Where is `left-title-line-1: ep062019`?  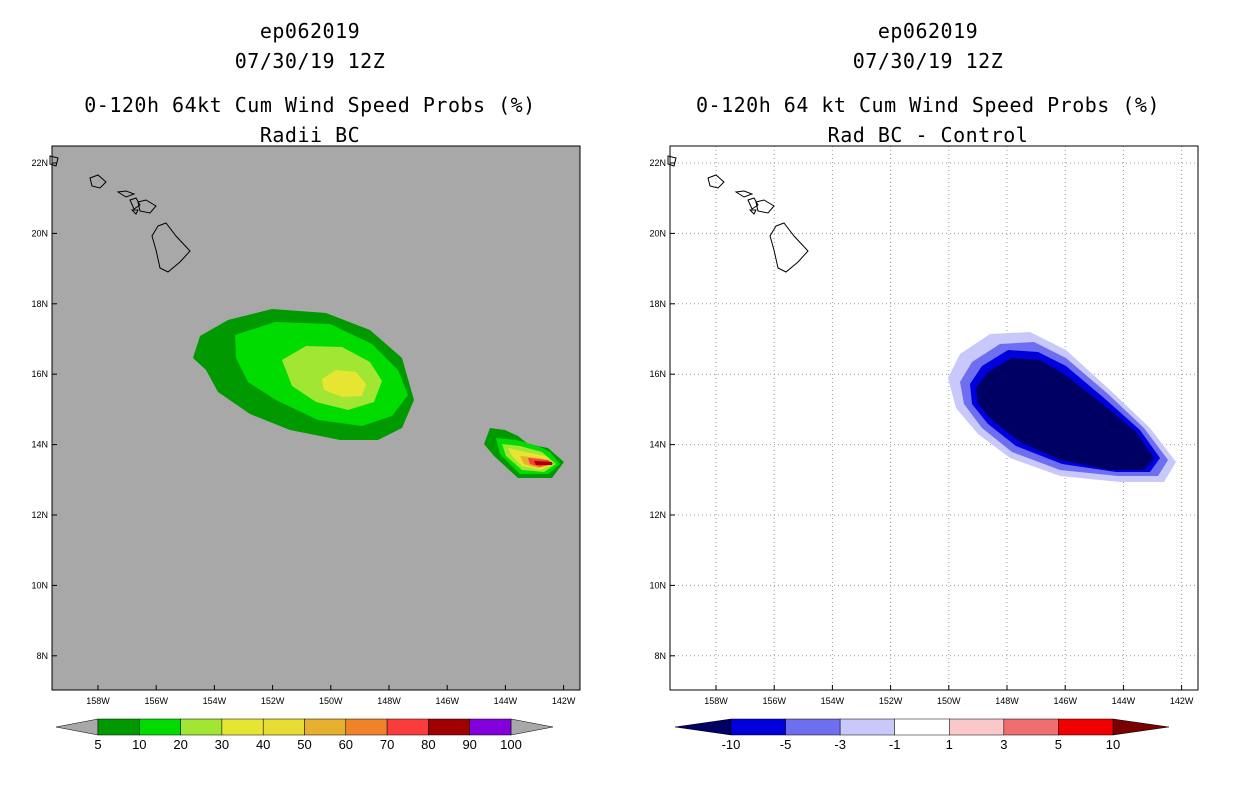 left-title-line-1: ep062019 is located at coordinates (310, 31).